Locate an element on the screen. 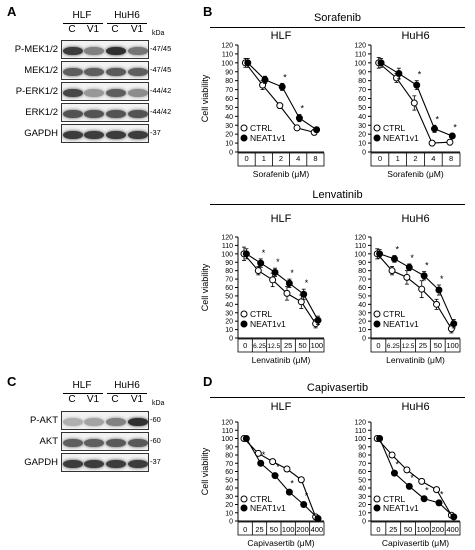 The height and width of the screenshot is (550, 475). kda-label: kDa is located at coordinates (158, 403).